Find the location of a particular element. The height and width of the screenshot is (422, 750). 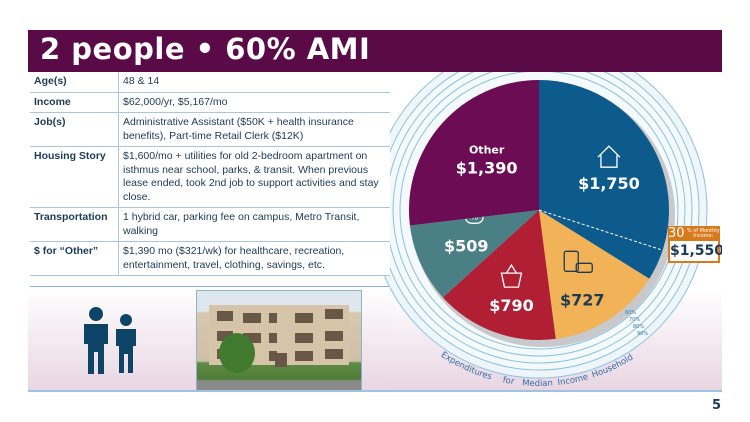

slice-value-label: $509 is located at coordinates (466, 245).